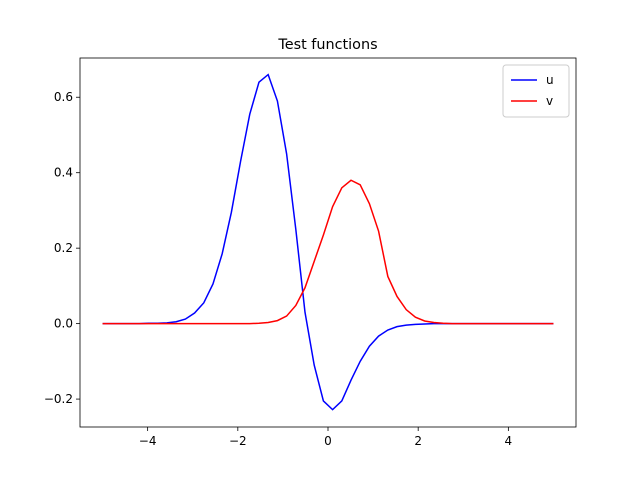 The image size is (640, 480). What do you see at coordinates (418, 441) in the screenshot?
I see `x-tick-label: 2` at bounding box center [418, 441].